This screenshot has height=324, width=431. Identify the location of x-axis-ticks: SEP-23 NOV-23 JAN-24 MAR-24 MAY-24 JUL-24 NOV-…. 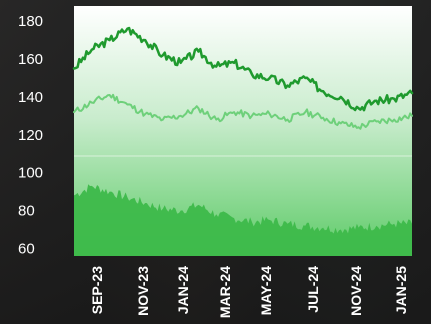
(249, 292).